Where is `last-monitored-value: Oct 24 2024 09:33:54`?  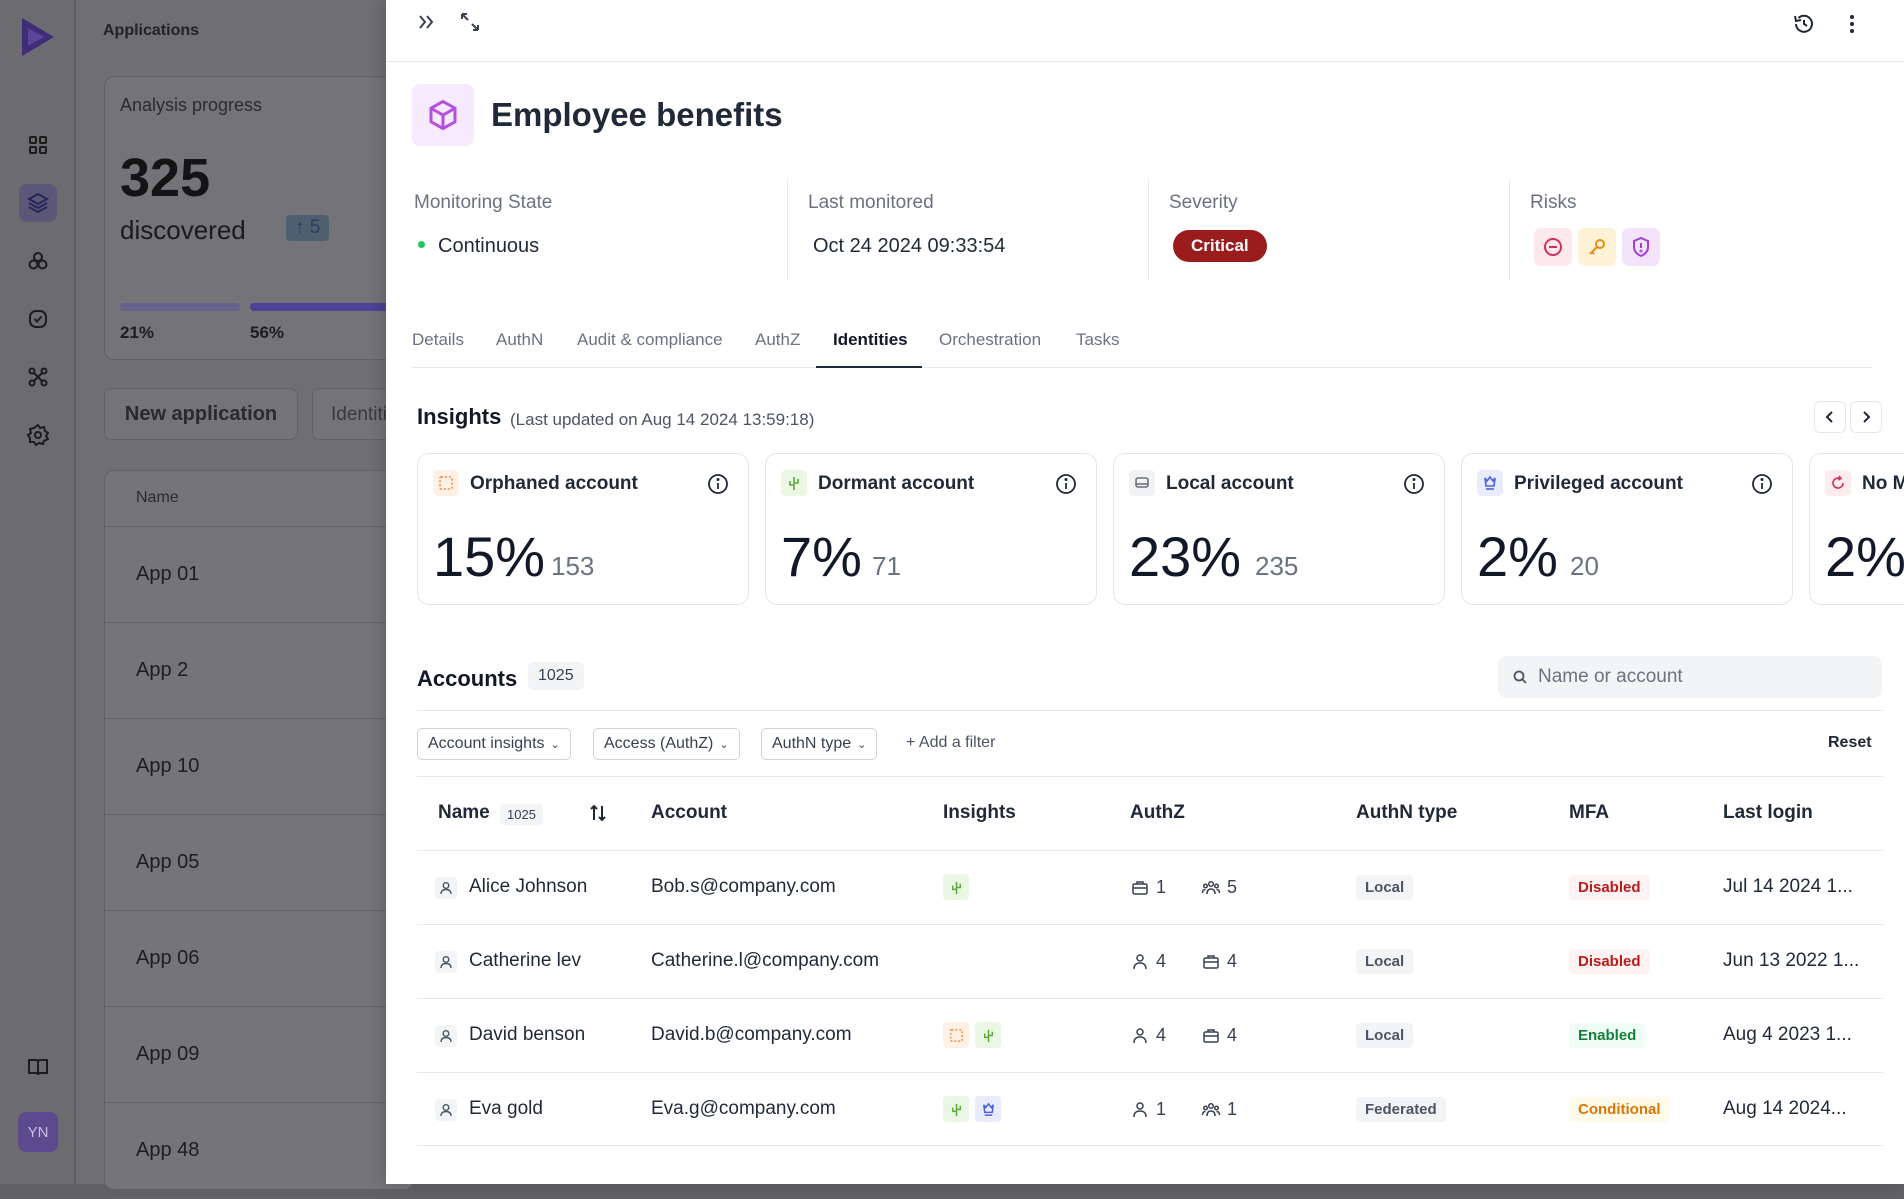
last-monitored-value: Oct 24 2024 09:33:54 is located at coordinates (909, 246).